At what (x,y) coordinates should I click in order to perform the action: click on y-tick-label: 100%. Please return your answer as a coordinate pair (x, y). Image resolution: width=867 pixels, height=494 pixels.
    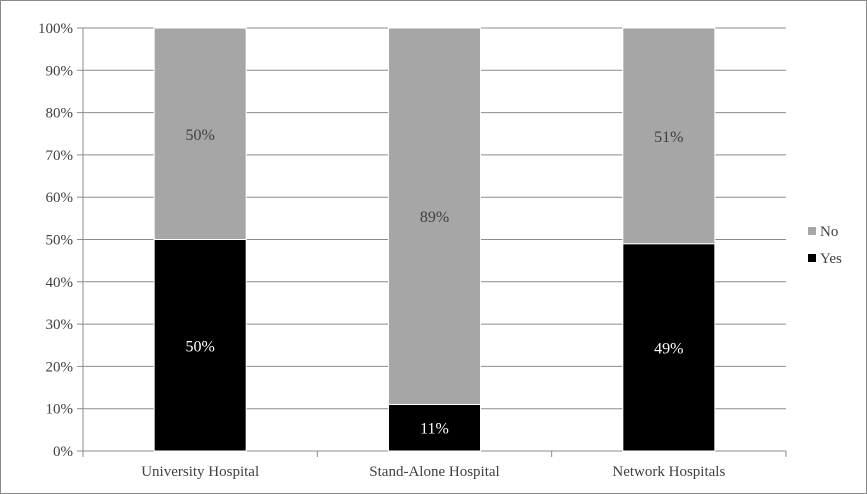
    Looking at the image, I should click on (55, 29).